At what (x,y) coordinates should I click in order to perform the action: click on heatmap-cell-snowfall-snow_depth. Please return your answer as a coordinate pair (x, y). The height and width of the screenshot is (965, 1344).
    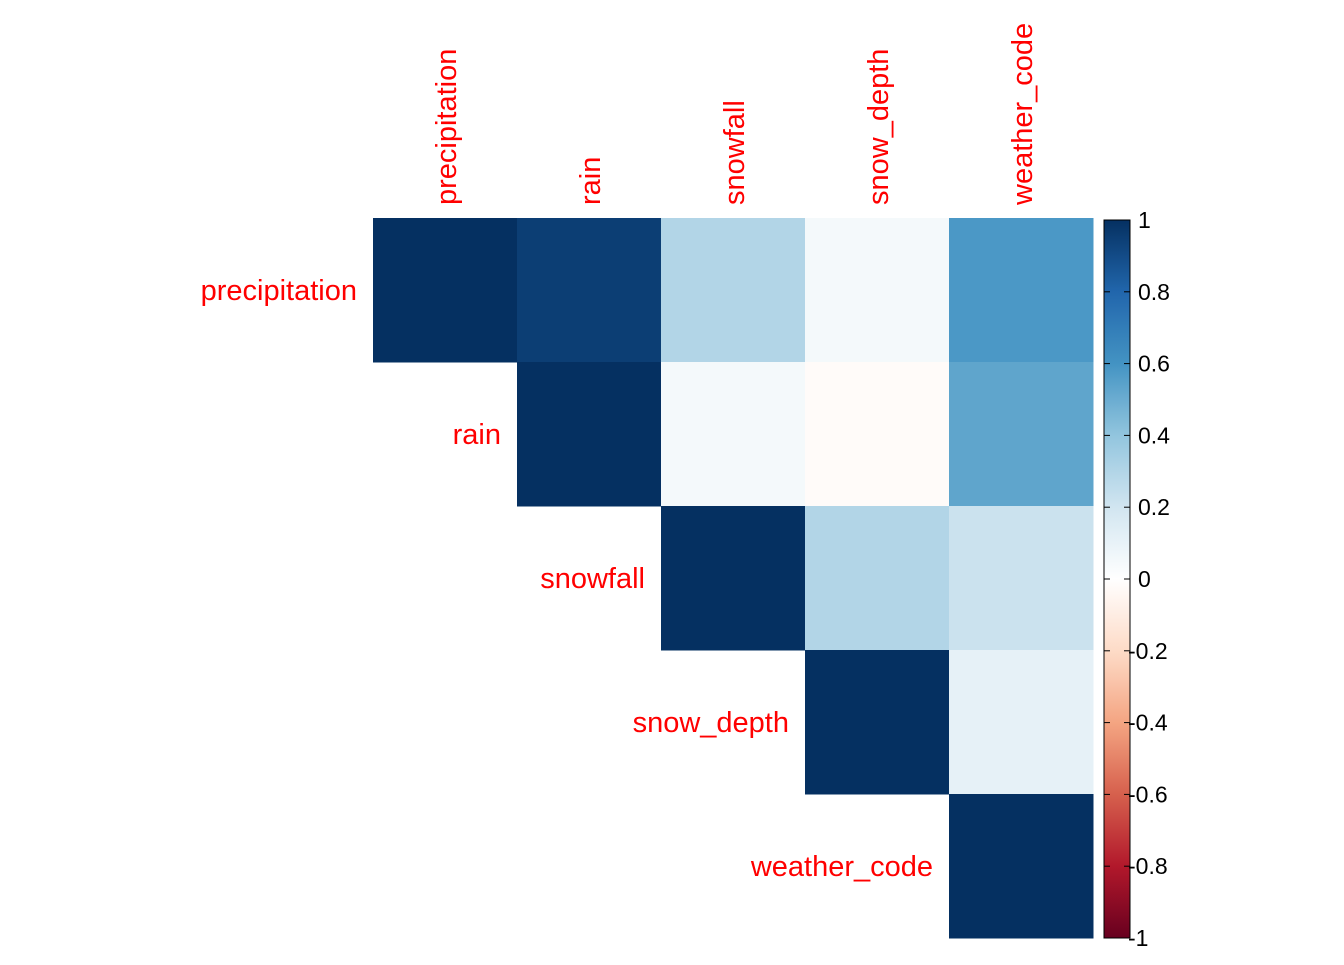
    Looking at the image, I should click on (877, 578).